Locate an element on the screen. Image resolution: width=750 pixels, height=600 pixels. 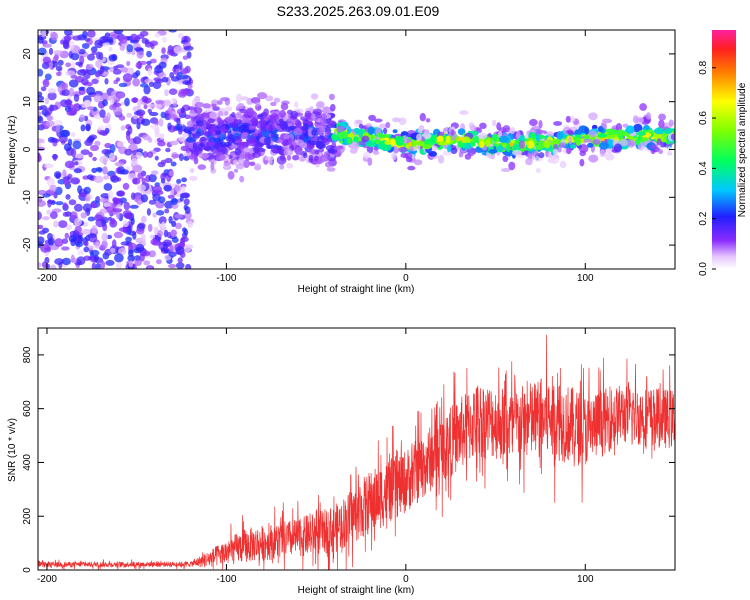
colorbar-tick-label: 0.4 is located at coordinates (703, 168).